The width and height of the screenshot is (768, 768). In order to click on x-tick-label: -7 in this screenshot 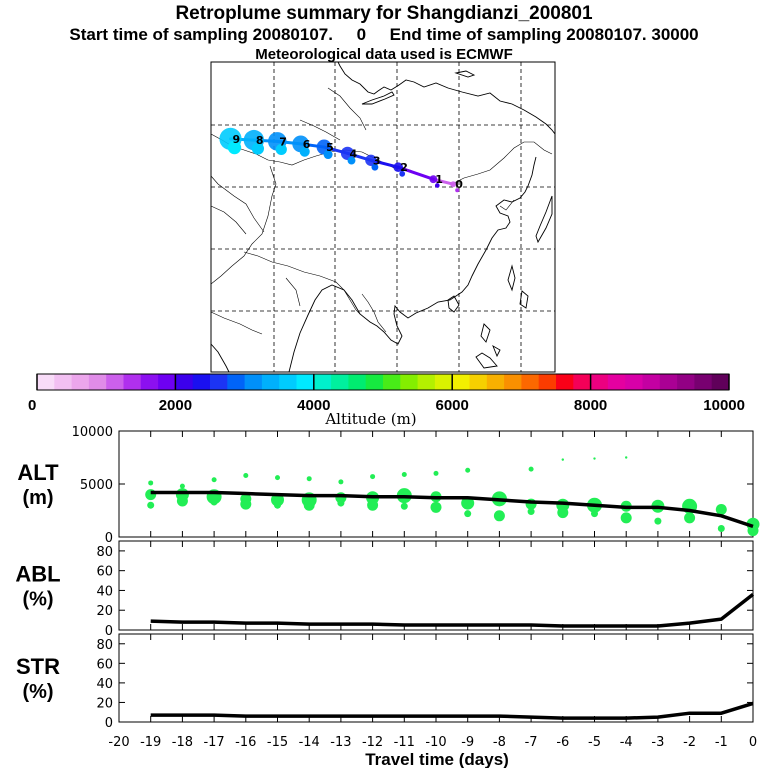, I will do `click(531, 742)`.